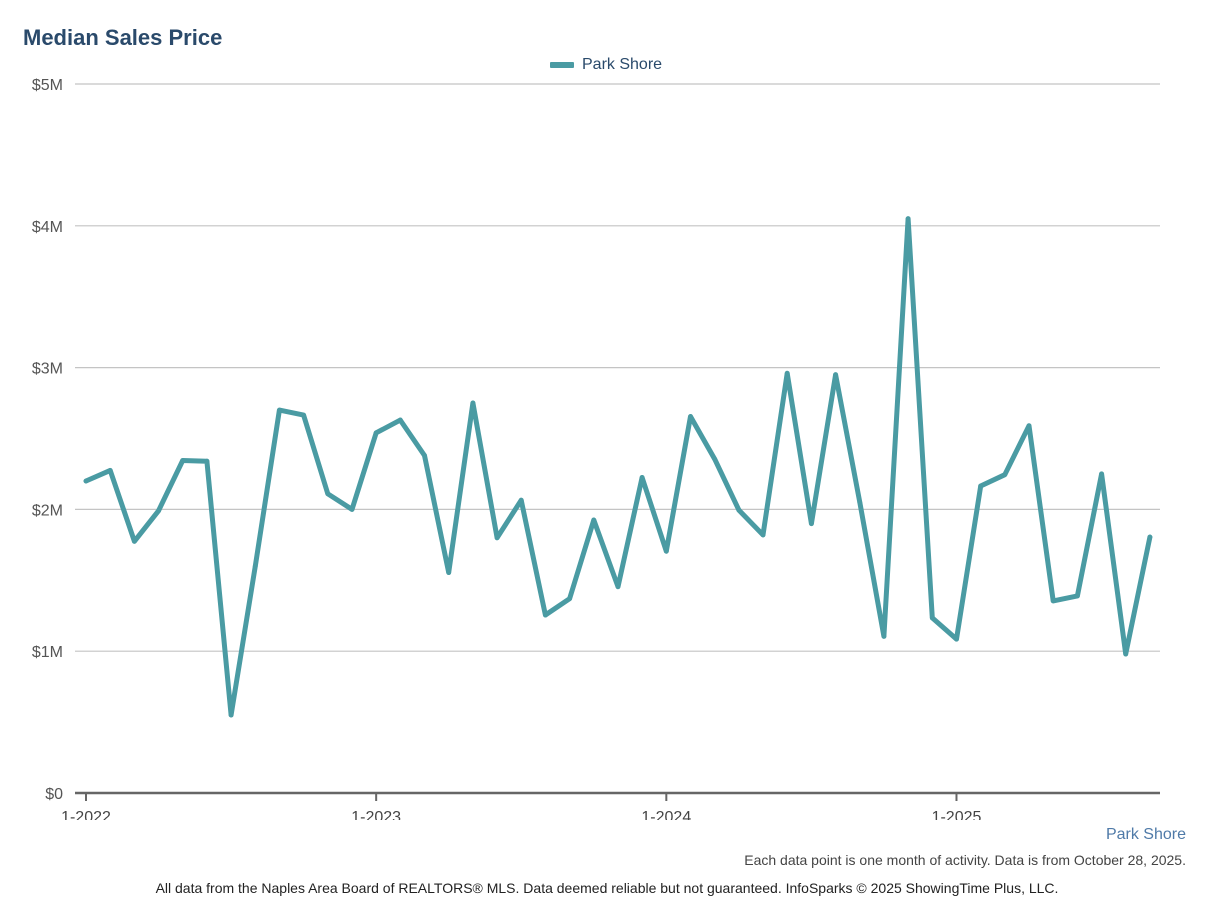 Image resolution: width=1224 pixels, height=920 pixels. Describe the element at coordinates (666, 814) in the screenshot. I see `x-tick-label: 1-2024` at that location.